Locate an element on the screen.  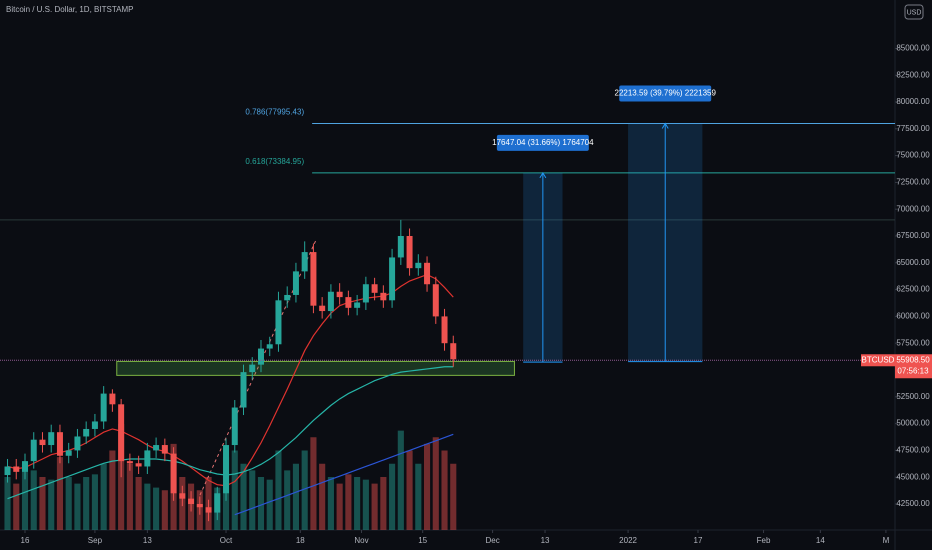
countdown: 07:56:13 is located at coordinates (913, 370).